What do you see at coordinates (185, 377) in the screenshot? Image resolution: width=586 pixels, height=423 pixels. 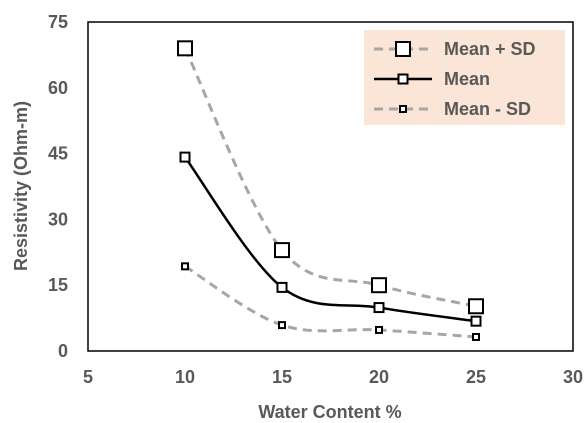 I see `x-tick-label: 10` at bounding box center [185, 377].